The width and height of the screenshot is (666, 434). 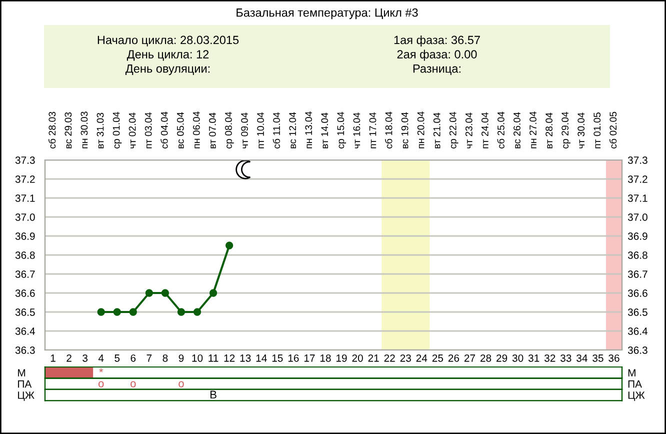 I want to click on text: Начало цикла: 28.03.2015, so click(x=168, y=41).